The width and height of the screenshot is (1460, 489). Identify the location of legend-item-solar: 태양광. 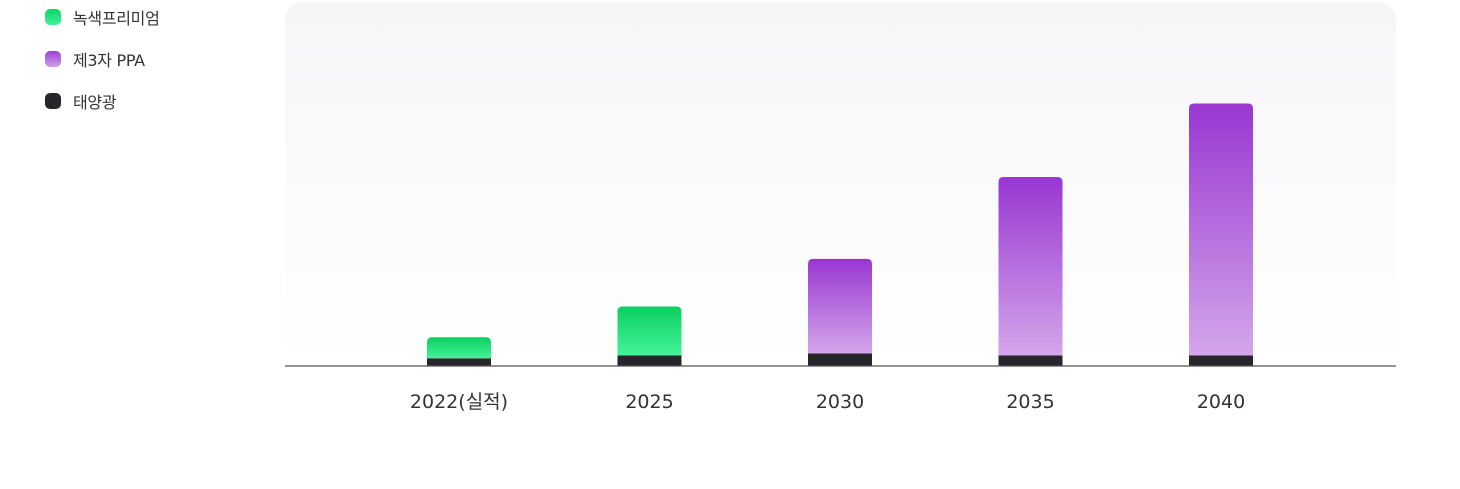
(102, 101).